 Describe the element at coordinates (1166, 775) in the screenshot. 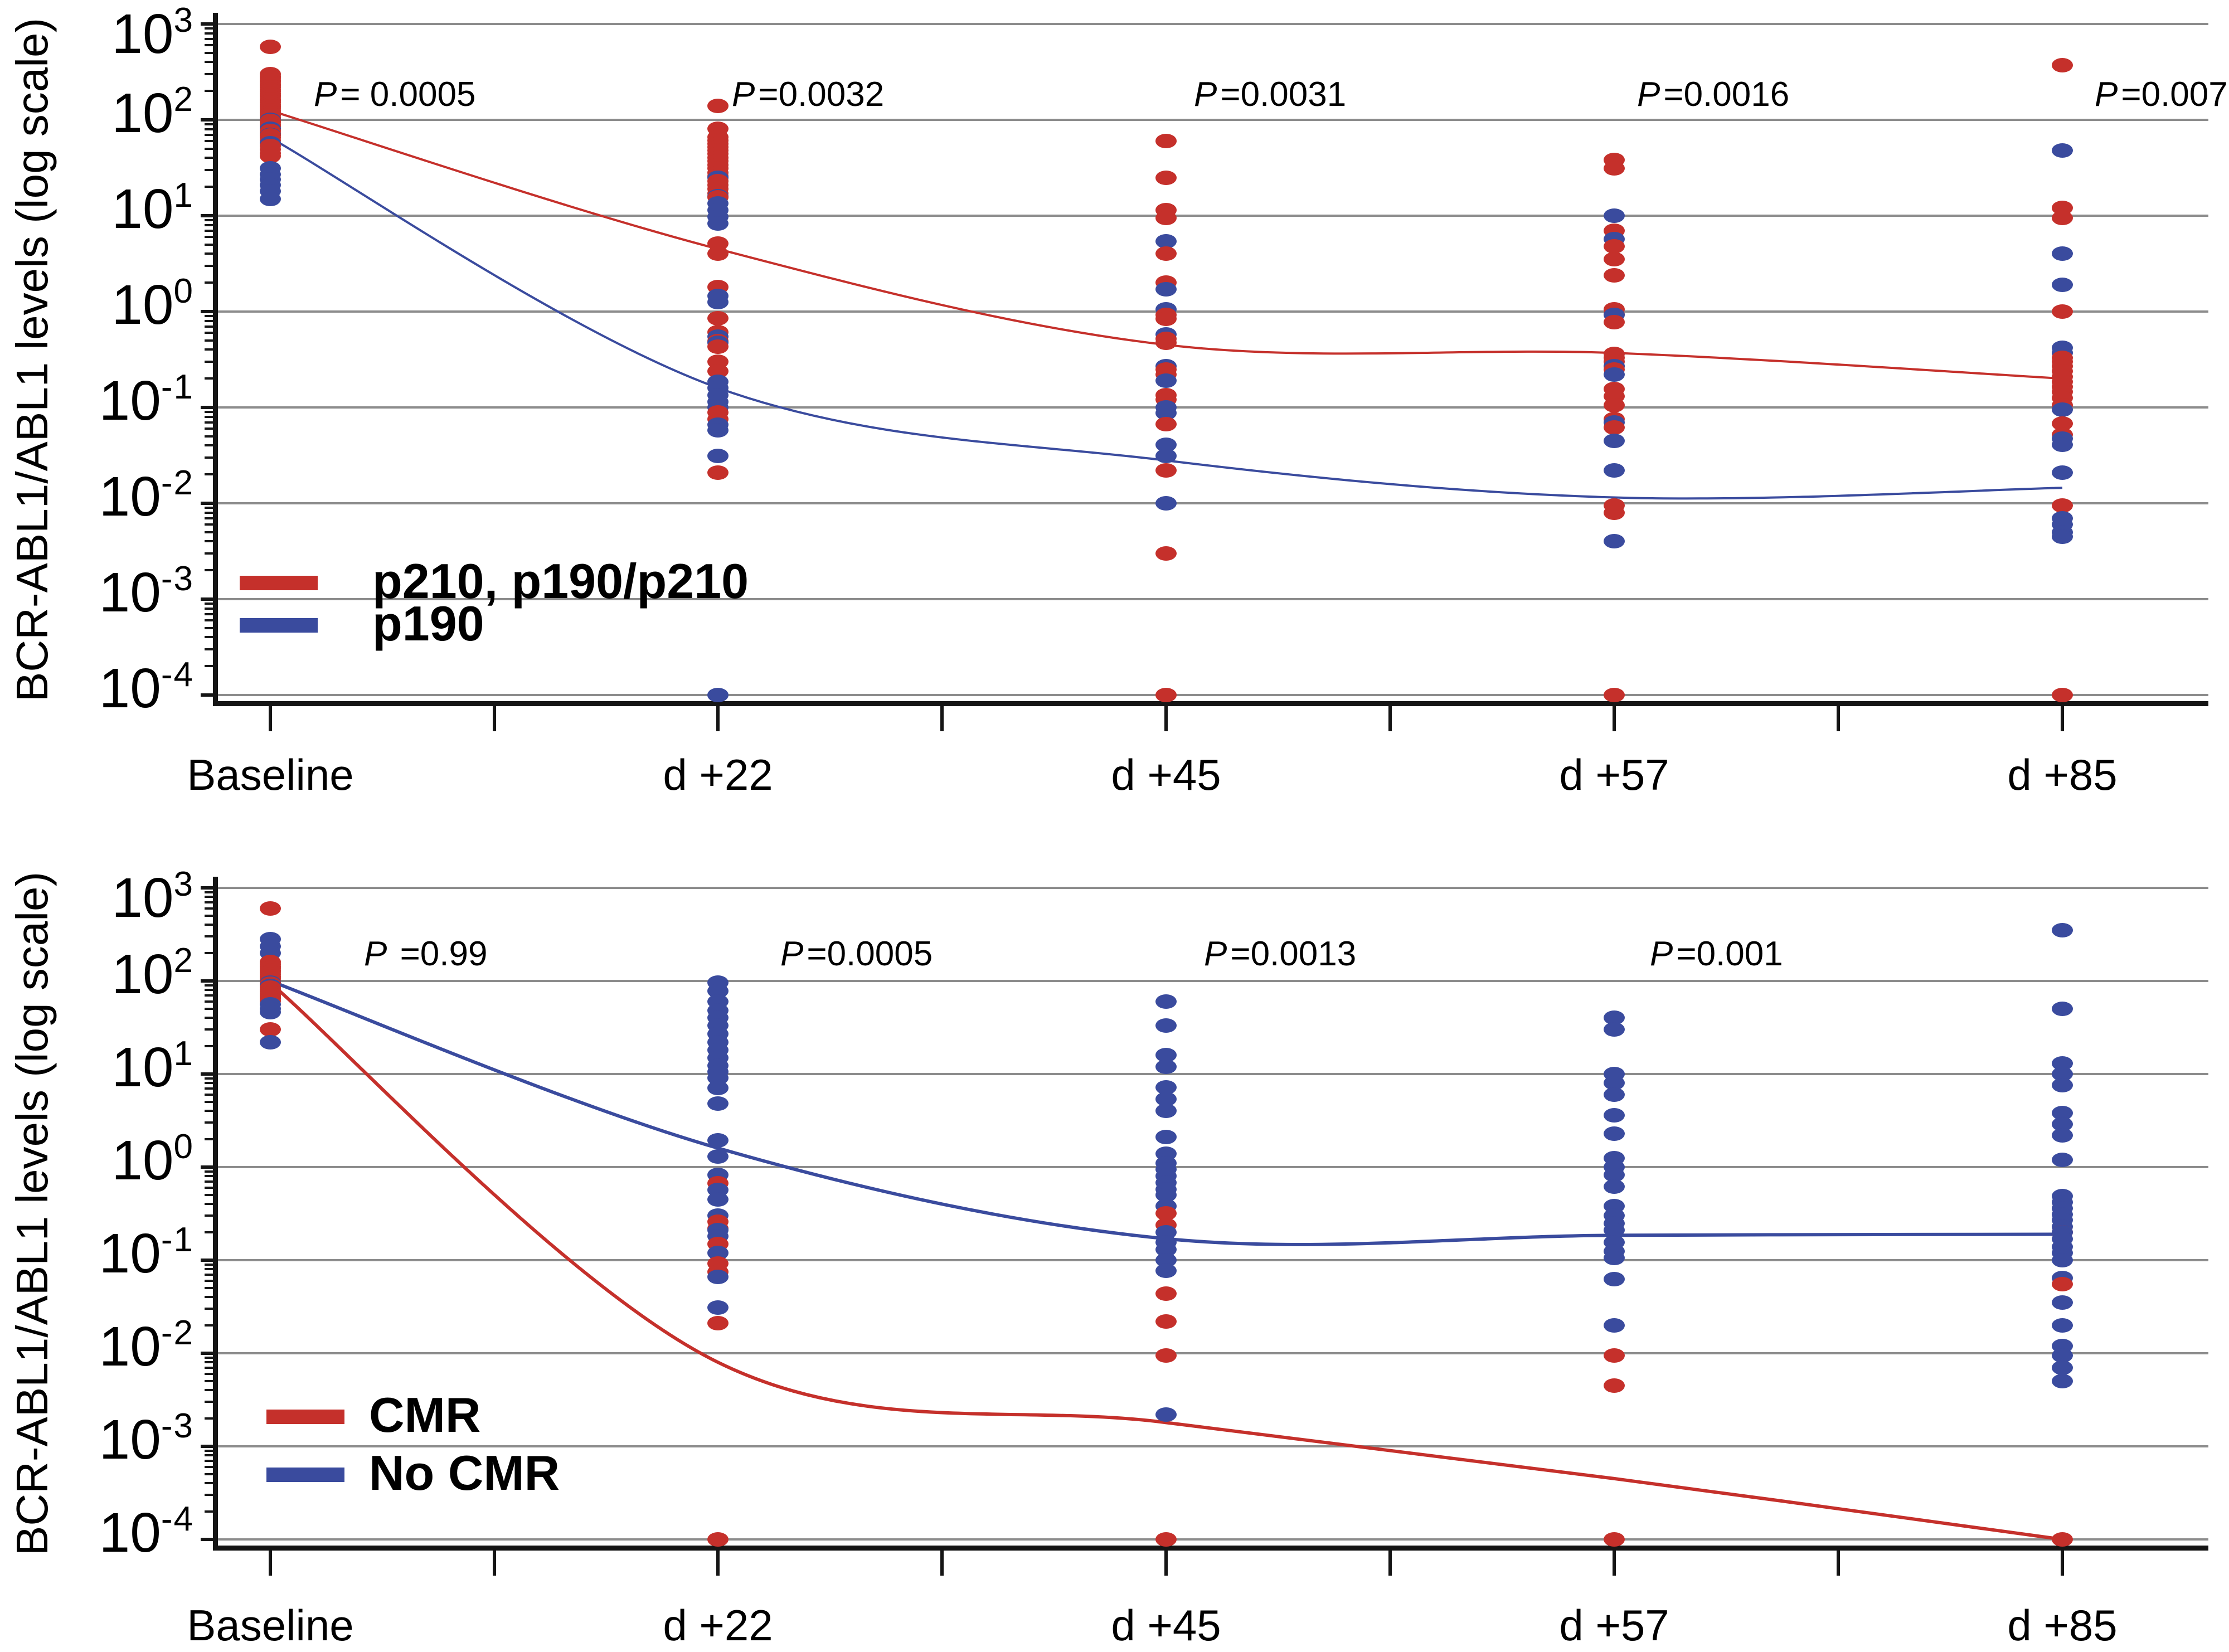

I see `x-axis-tick-label: d +45` at that location.